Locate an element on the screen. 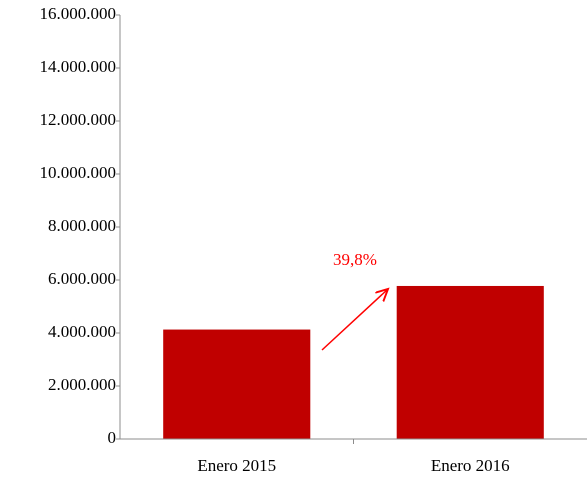 The height and width of the screenshot is (479, 587). y-tick-label: 6.000.000 is located at coordinates (82, 278).